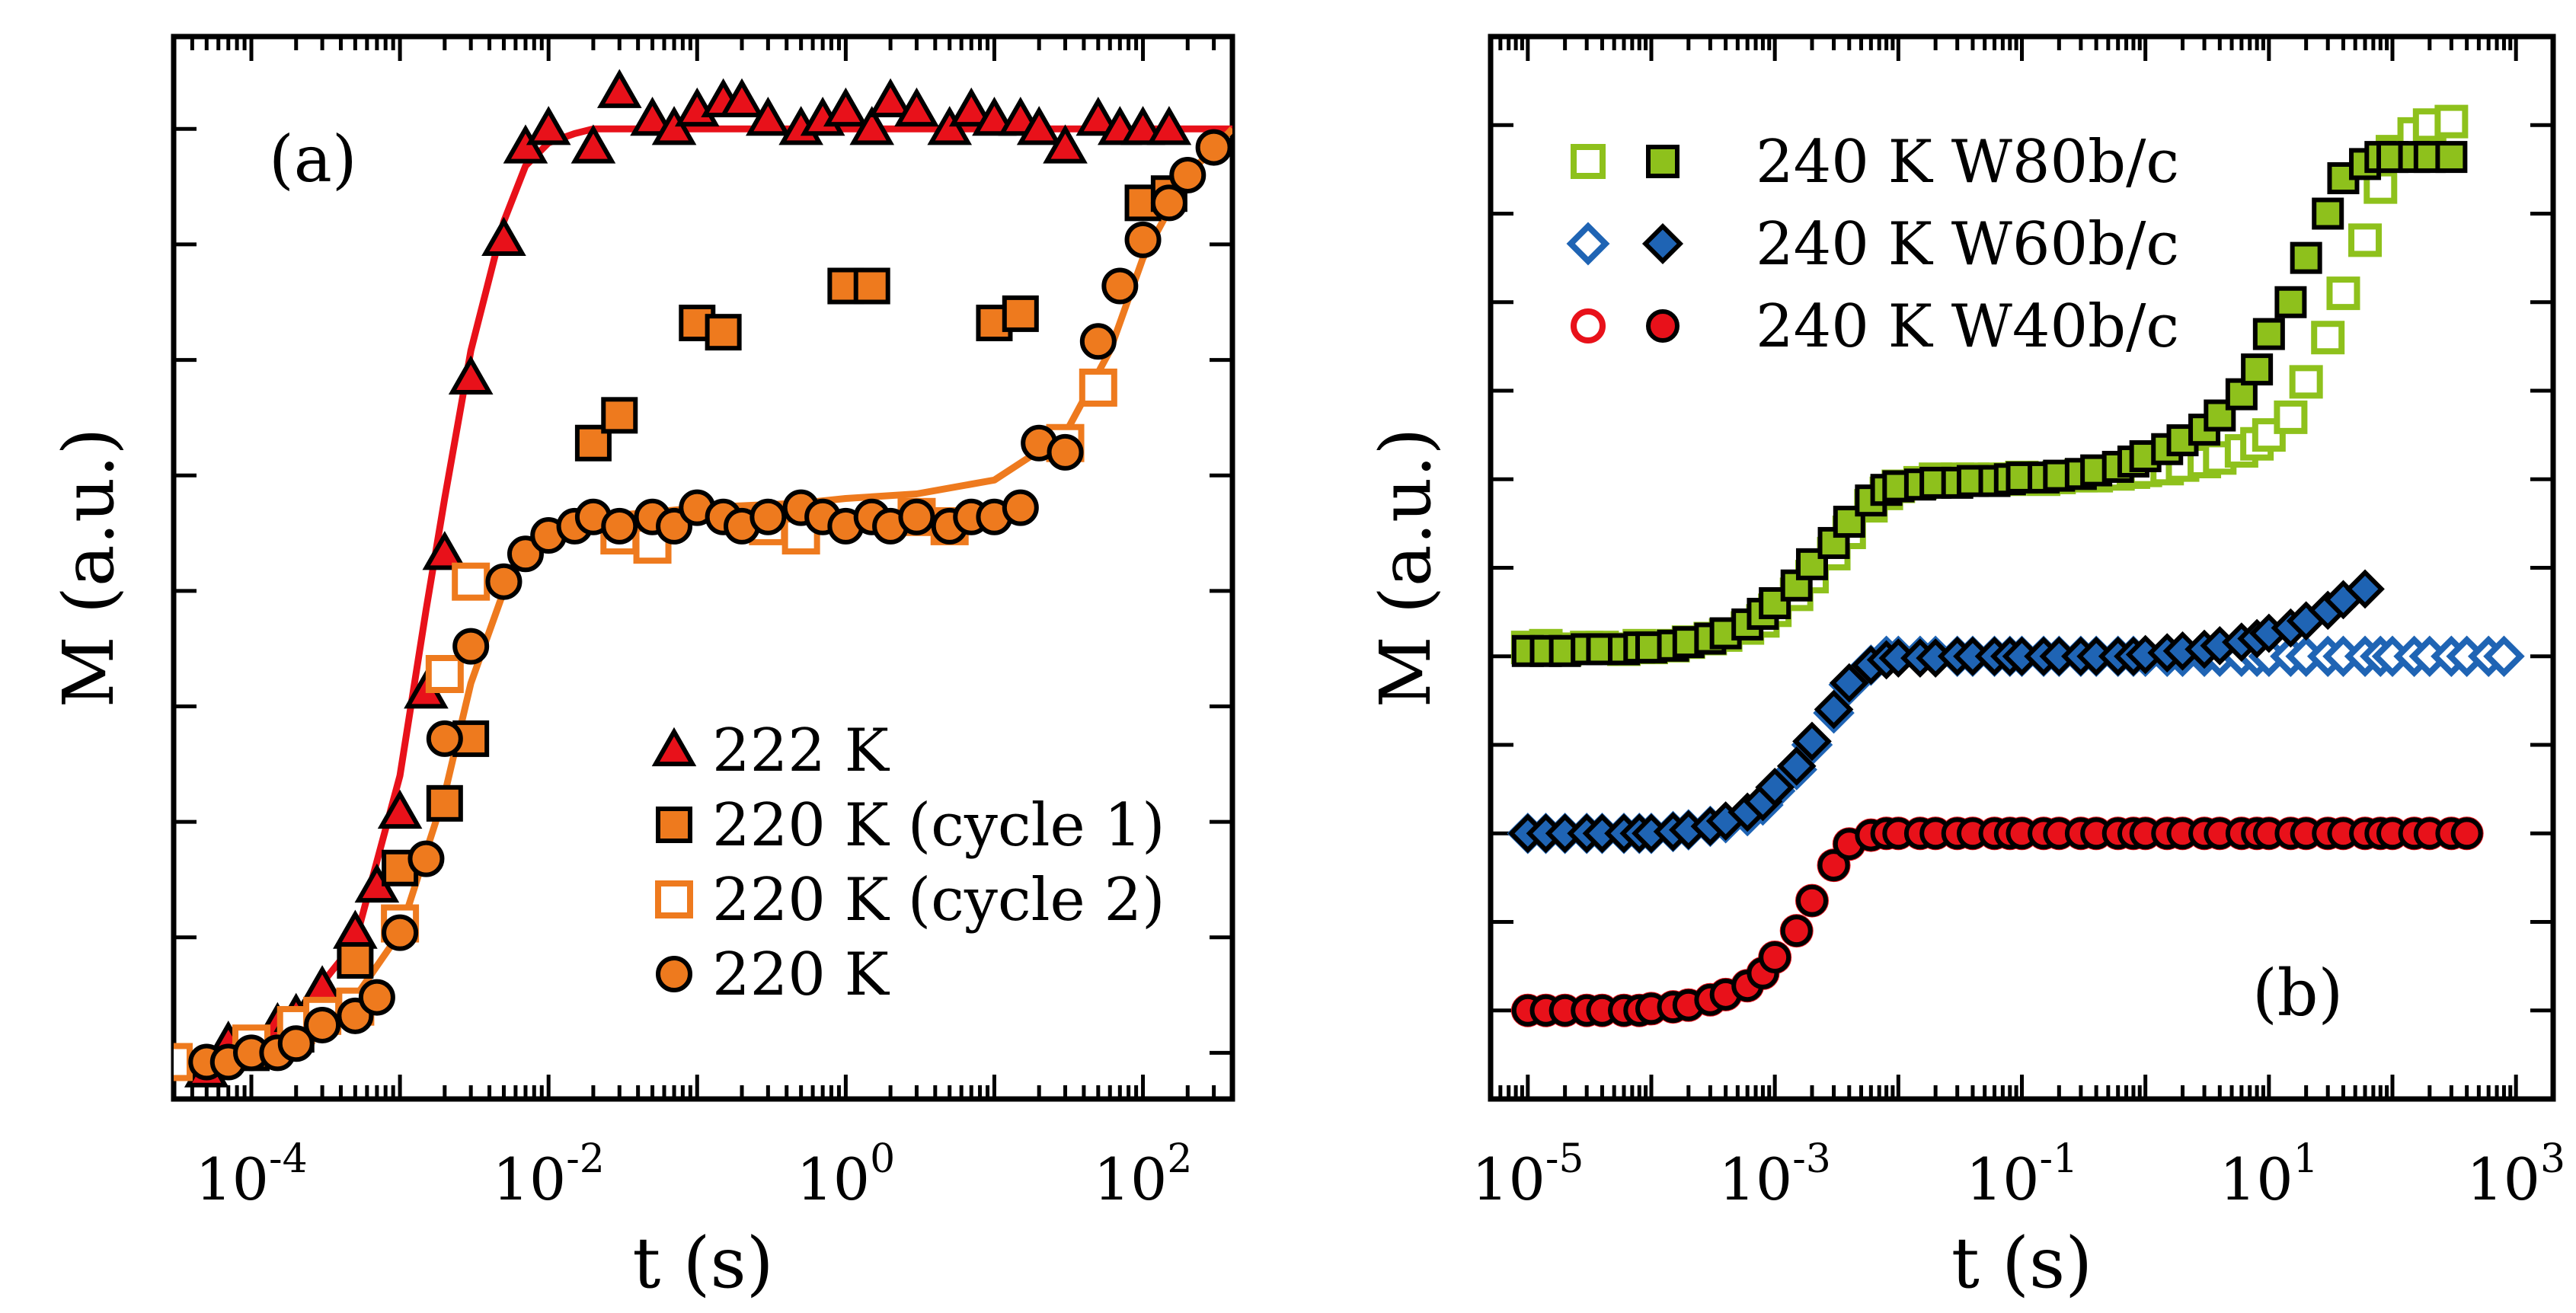 Image resolution: width=2576 pixels, height=1313 pixels. I want to click on panel-label: (b), so click(2297, 993).